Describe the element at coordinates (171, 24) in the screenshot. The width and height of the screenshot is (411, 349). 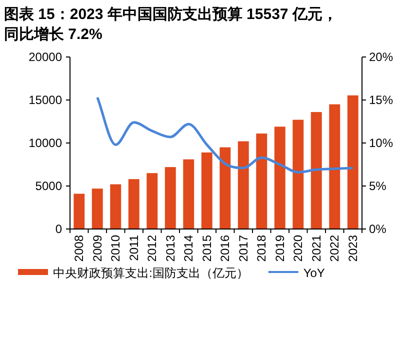
I see `chart-title: 图表 15：2023 年中国国防支出预算 15537 亿元，同比增长 7.2%` at that location.